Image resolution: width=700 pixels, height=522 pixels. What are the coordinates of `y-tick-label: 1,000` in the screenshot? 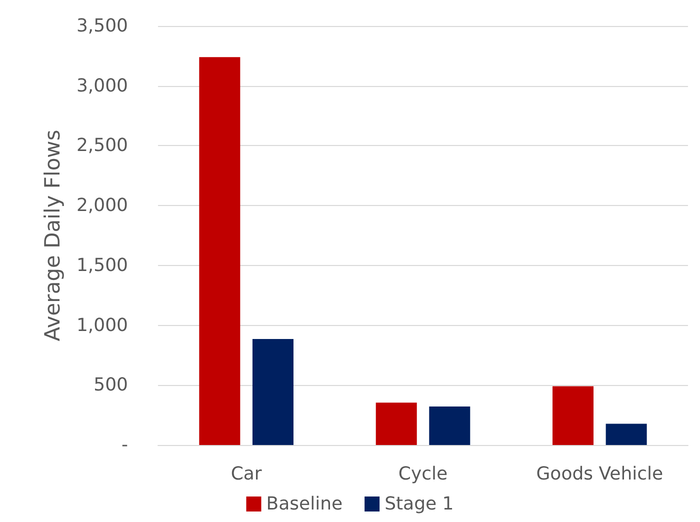 It's located at (102, 325).